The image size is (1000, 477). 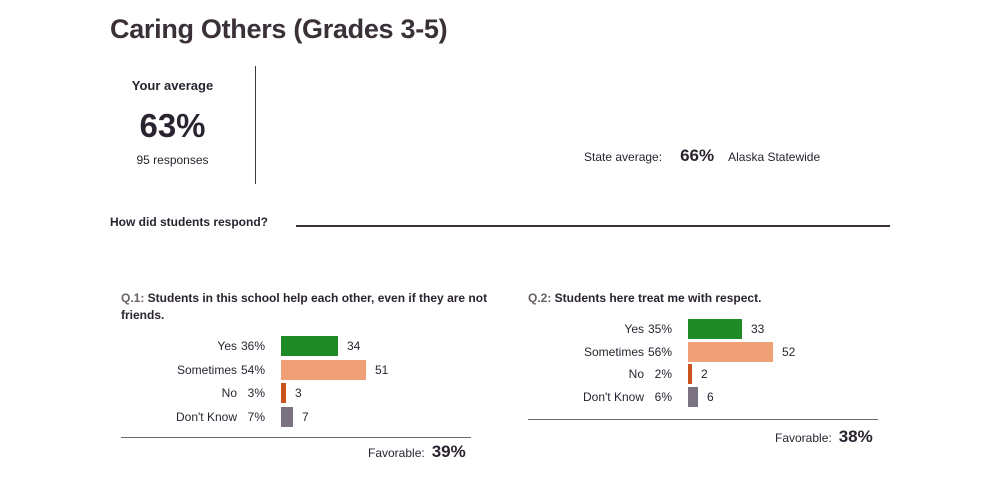 I want to click on state-average: State average: 66% Alaska Statewide, so click(x=702, y=156).